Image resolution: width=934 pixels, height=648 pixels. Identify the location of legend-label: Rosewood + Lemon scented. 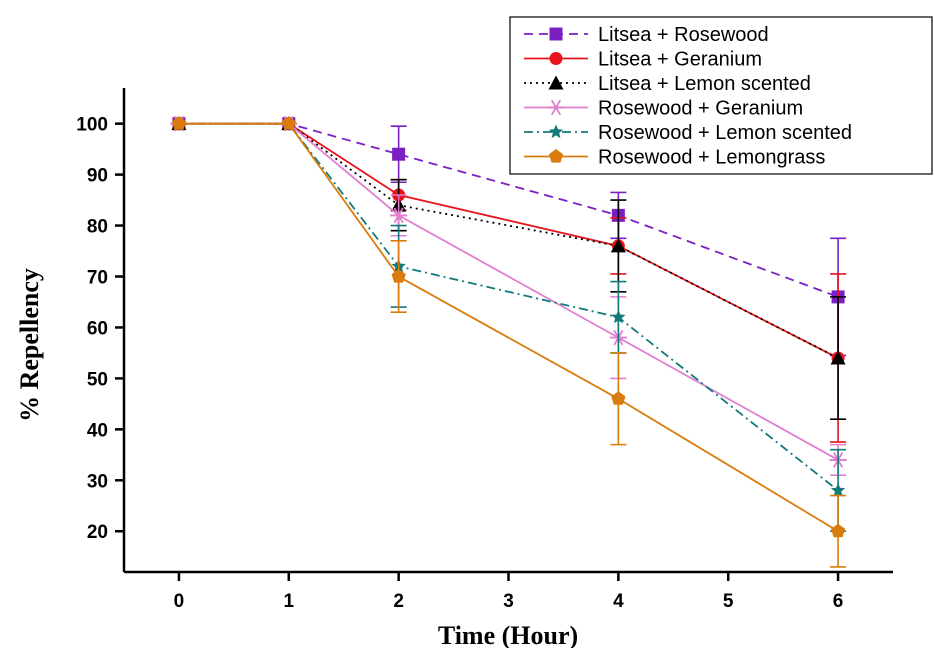
(725, 133).